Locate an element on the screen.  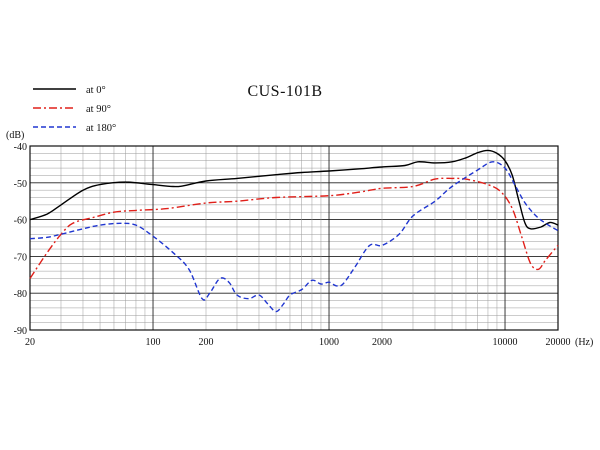
y-tick-label: -60 is located at coordinates (20, 221).